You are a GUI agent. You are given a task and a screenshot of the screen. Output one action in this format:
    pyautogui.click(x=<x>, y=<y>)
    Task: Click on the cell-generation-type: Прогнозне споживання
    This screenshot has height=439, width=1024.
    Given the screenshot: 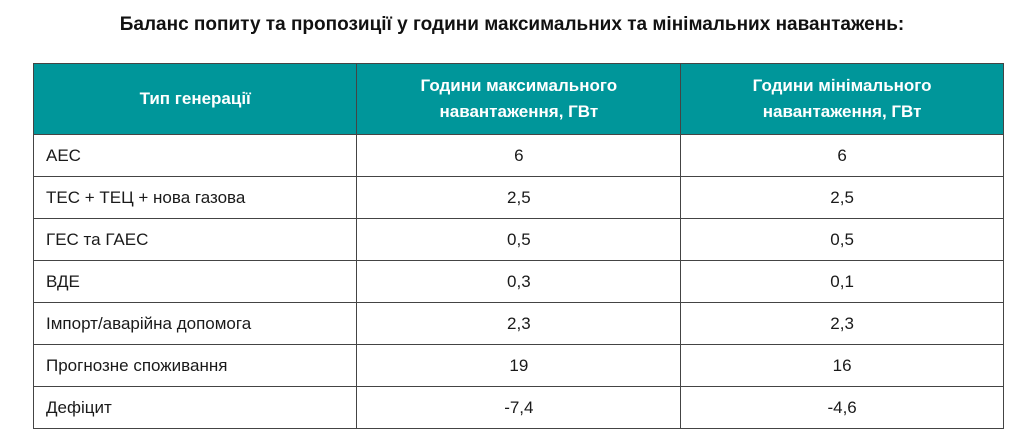 What is the action you would take?
    pyautogui.click(x=195, y=365)
    